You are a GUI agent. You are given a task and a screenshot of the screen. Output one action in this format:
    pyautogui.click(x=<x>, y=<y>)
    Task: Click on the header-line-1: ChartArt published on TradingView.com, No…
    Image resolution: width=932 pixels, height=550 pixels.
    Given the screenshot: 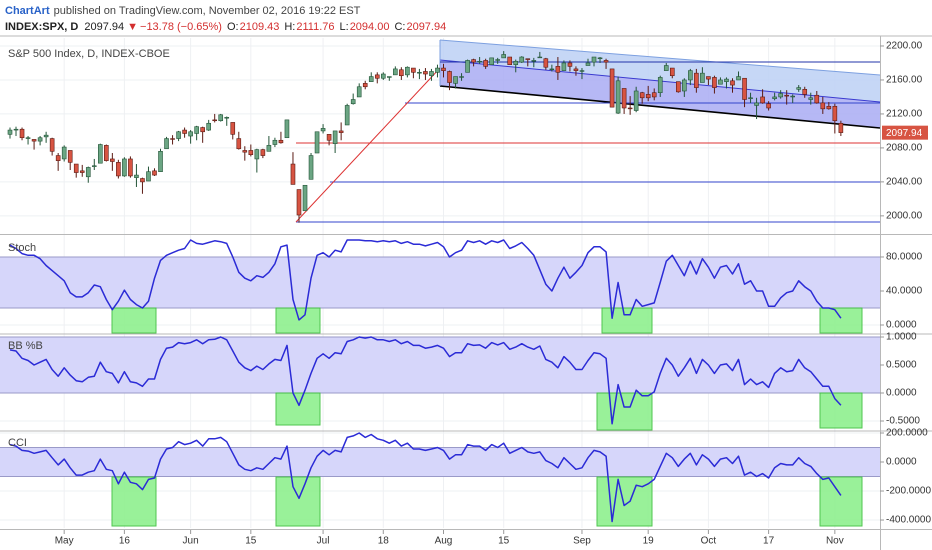 What is the action you would take?
    pyautogui.click(x=183, y=11)
    